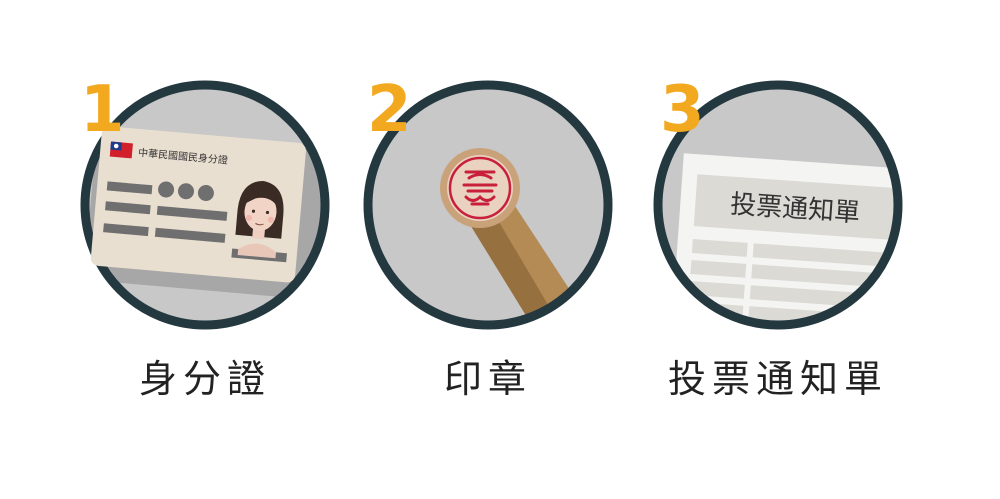  I want to click on voting-notice-icon: 投票通知單, so click(783, 239).